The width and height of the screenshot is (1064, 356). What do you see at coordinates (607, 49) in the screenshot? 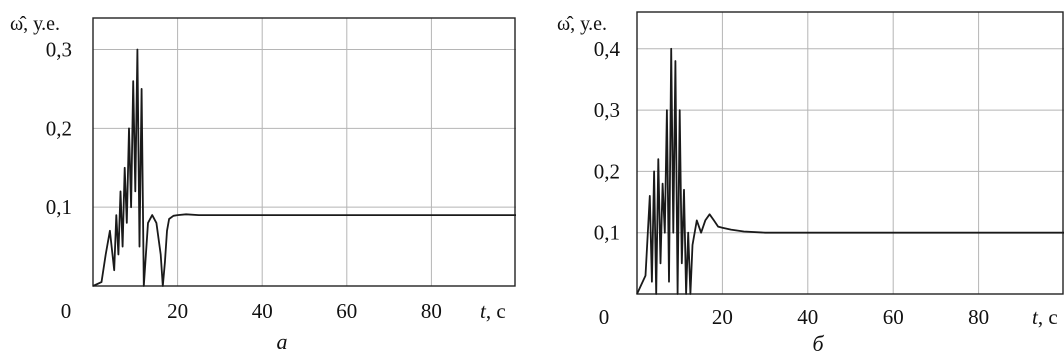
I see `y-tick-label: 0,4` at bounding box center [607, 49].